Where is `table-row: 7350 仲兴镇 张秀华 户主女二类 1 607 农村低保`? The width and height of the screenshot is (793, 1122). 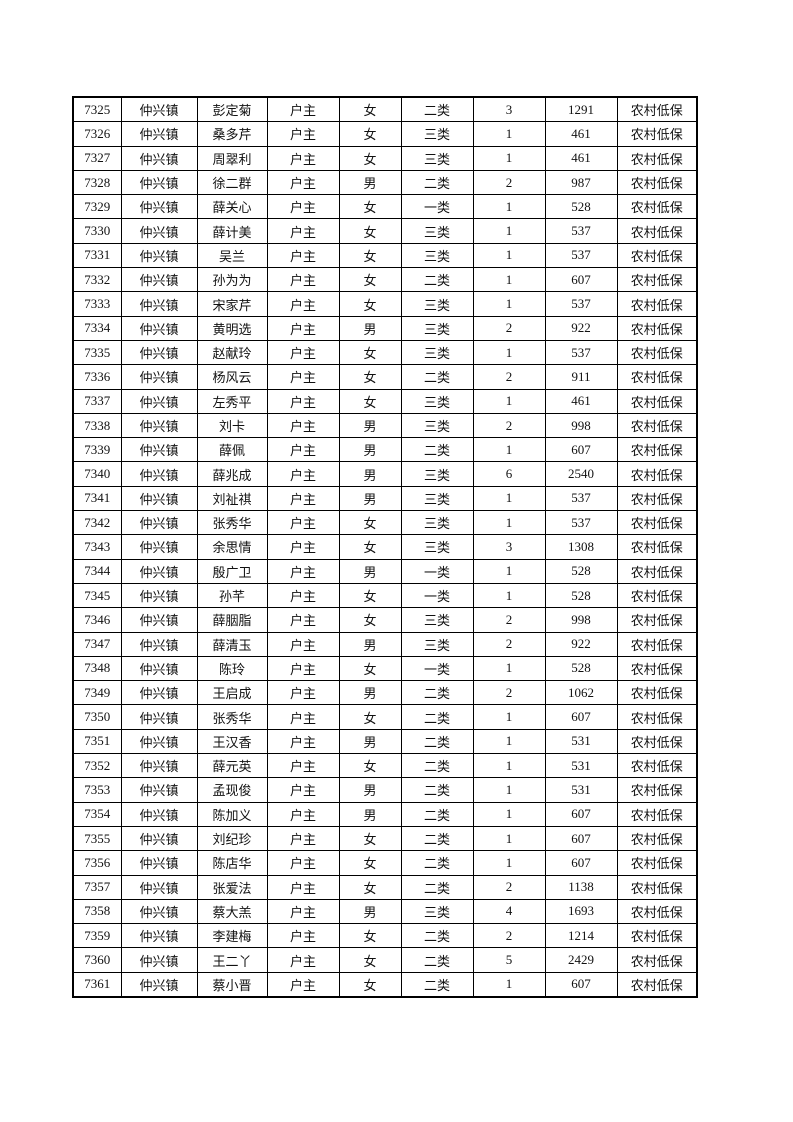
table-row: 7350 仲兴镇 张秀华 户主女二类 1 607 农村低保 is located at coordinates (385, 717).